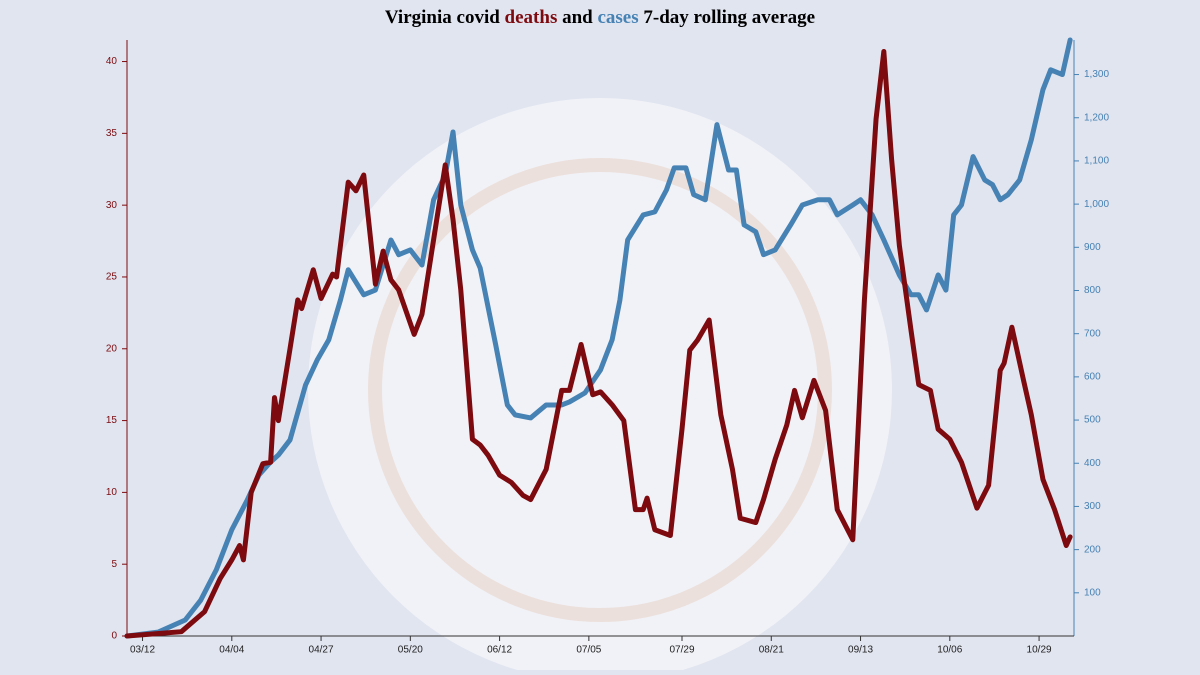 The width and height of the screenshot is (1200, 675). What do you see at coordinates (1092, 420) in the screenshot?
I see `y2-tick-label: 500` at bounding box center [1092, 420].